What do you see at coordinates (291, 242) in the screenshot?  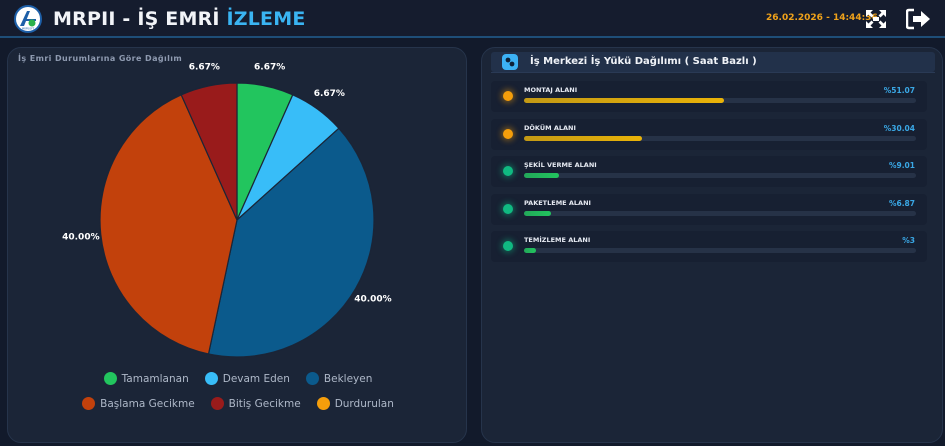 I see `pie-slice-bekleyen` at bounding box center [291, 242].